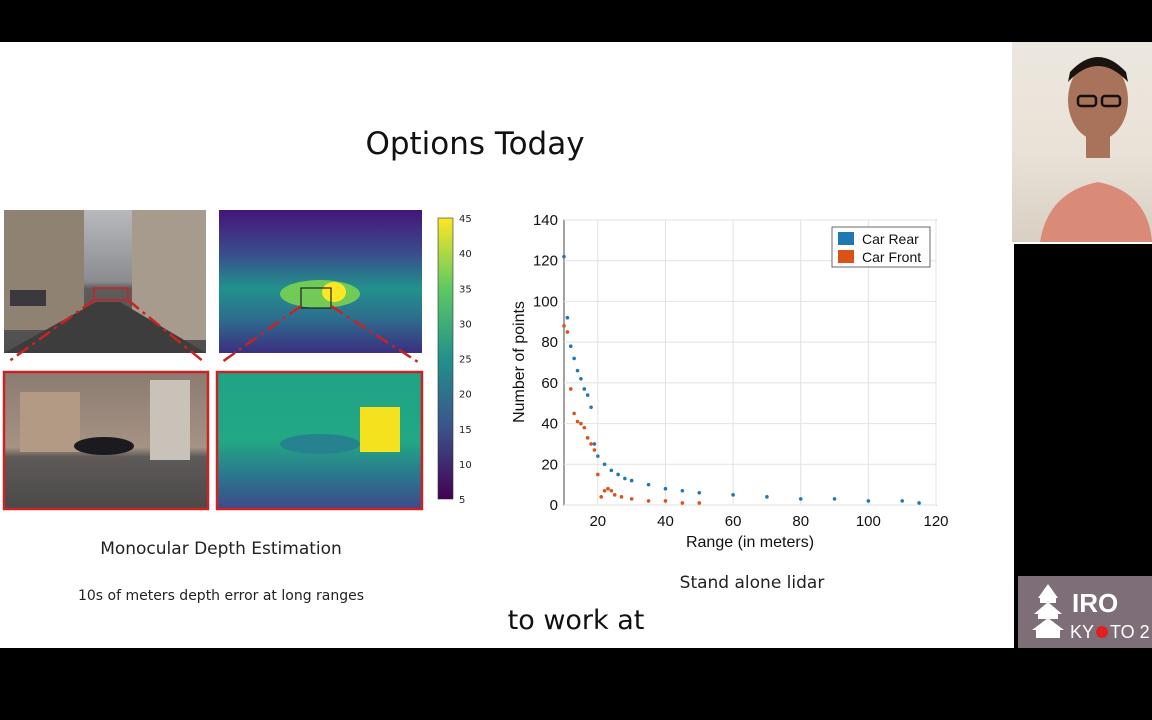 The width and height of the screenshot is (1152, 720). Describe the element at coordinates (462, 500) in the screenshot. I see `colorbar-tick-label: 5` at that location.